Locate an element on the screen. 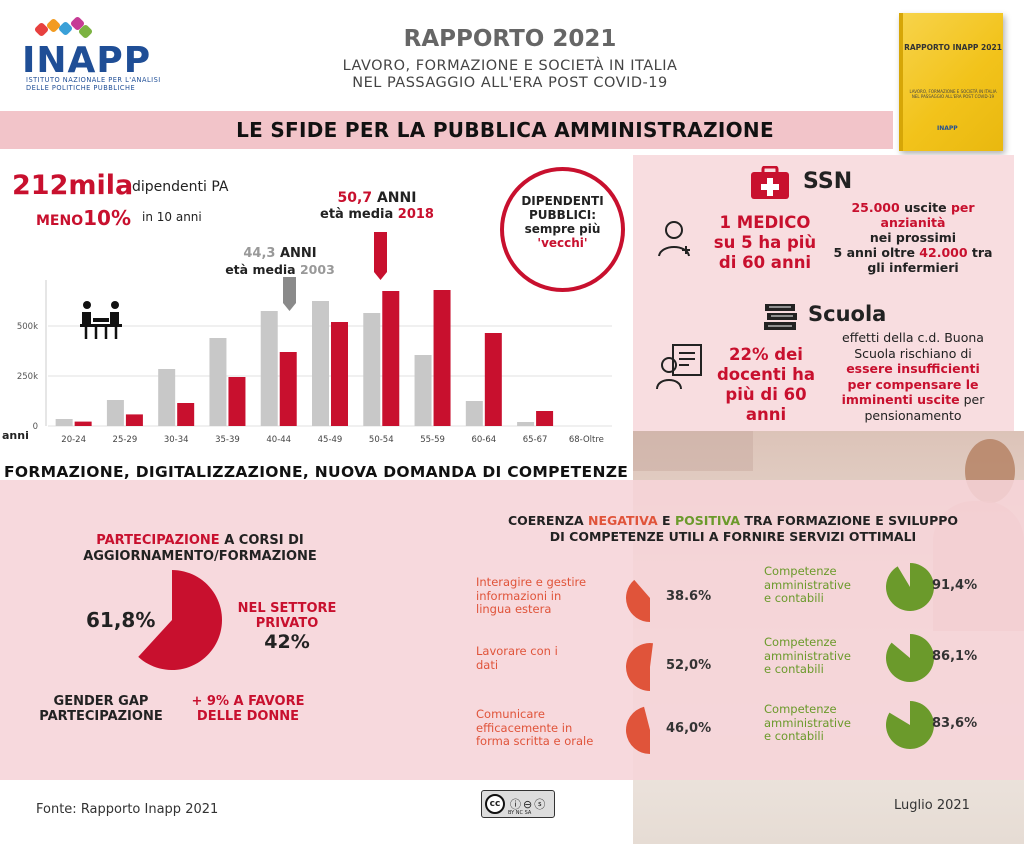 Image resolution: width=1024 pixels, height=844 pixels. photo-shelf is located at coordinates (693, 451).